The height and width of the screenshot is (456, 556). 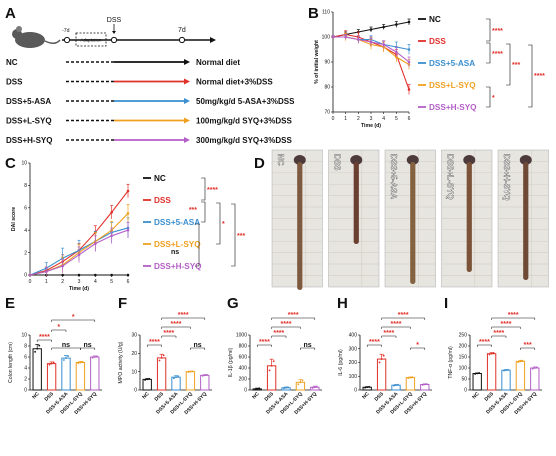 What do you see at coordinates (464, 380) in the screenshot?
I see `y-tick-label: 50` at bounding box center [464, 380].